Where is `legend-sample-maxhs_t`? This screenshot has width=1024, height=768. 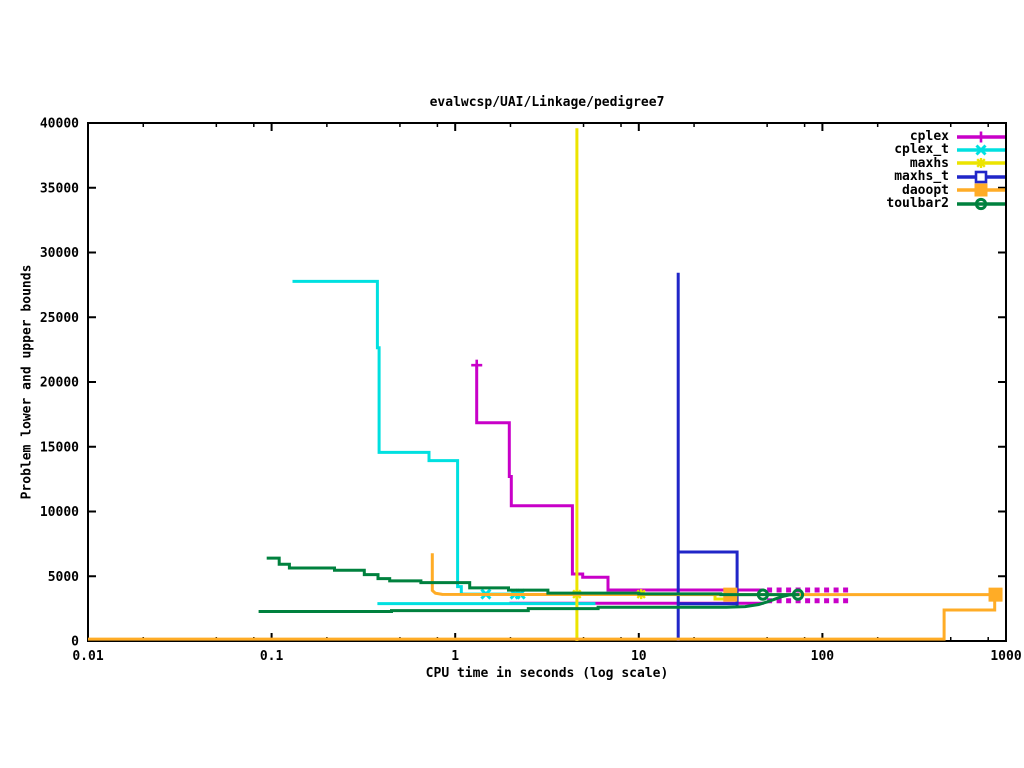 legend-sample-maxhs_t is located at coordinates (981, 176).